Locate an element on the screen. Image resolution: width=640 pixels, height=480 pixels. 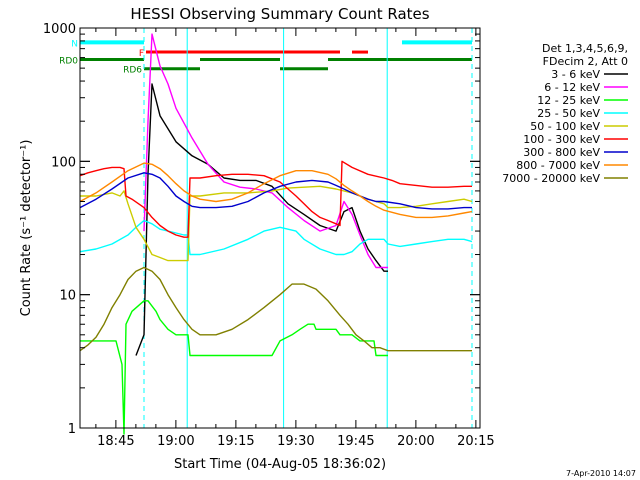
y-tick-label-0: 1 is located at coordinates (72, 429).